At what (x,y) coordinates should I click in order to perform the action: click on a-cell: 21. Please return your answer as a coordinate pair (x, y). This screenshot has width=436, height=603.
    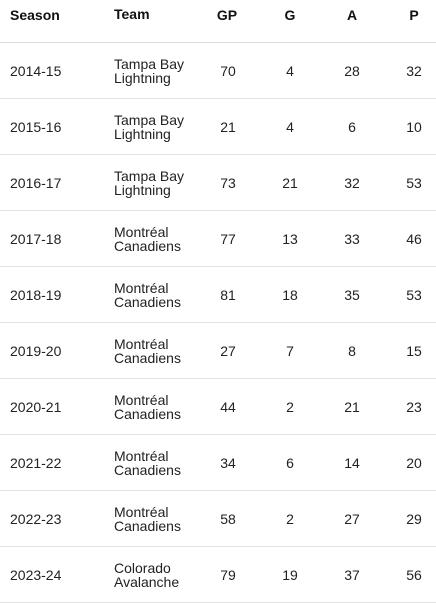
    Looking at the image, I should click on (352, 406).